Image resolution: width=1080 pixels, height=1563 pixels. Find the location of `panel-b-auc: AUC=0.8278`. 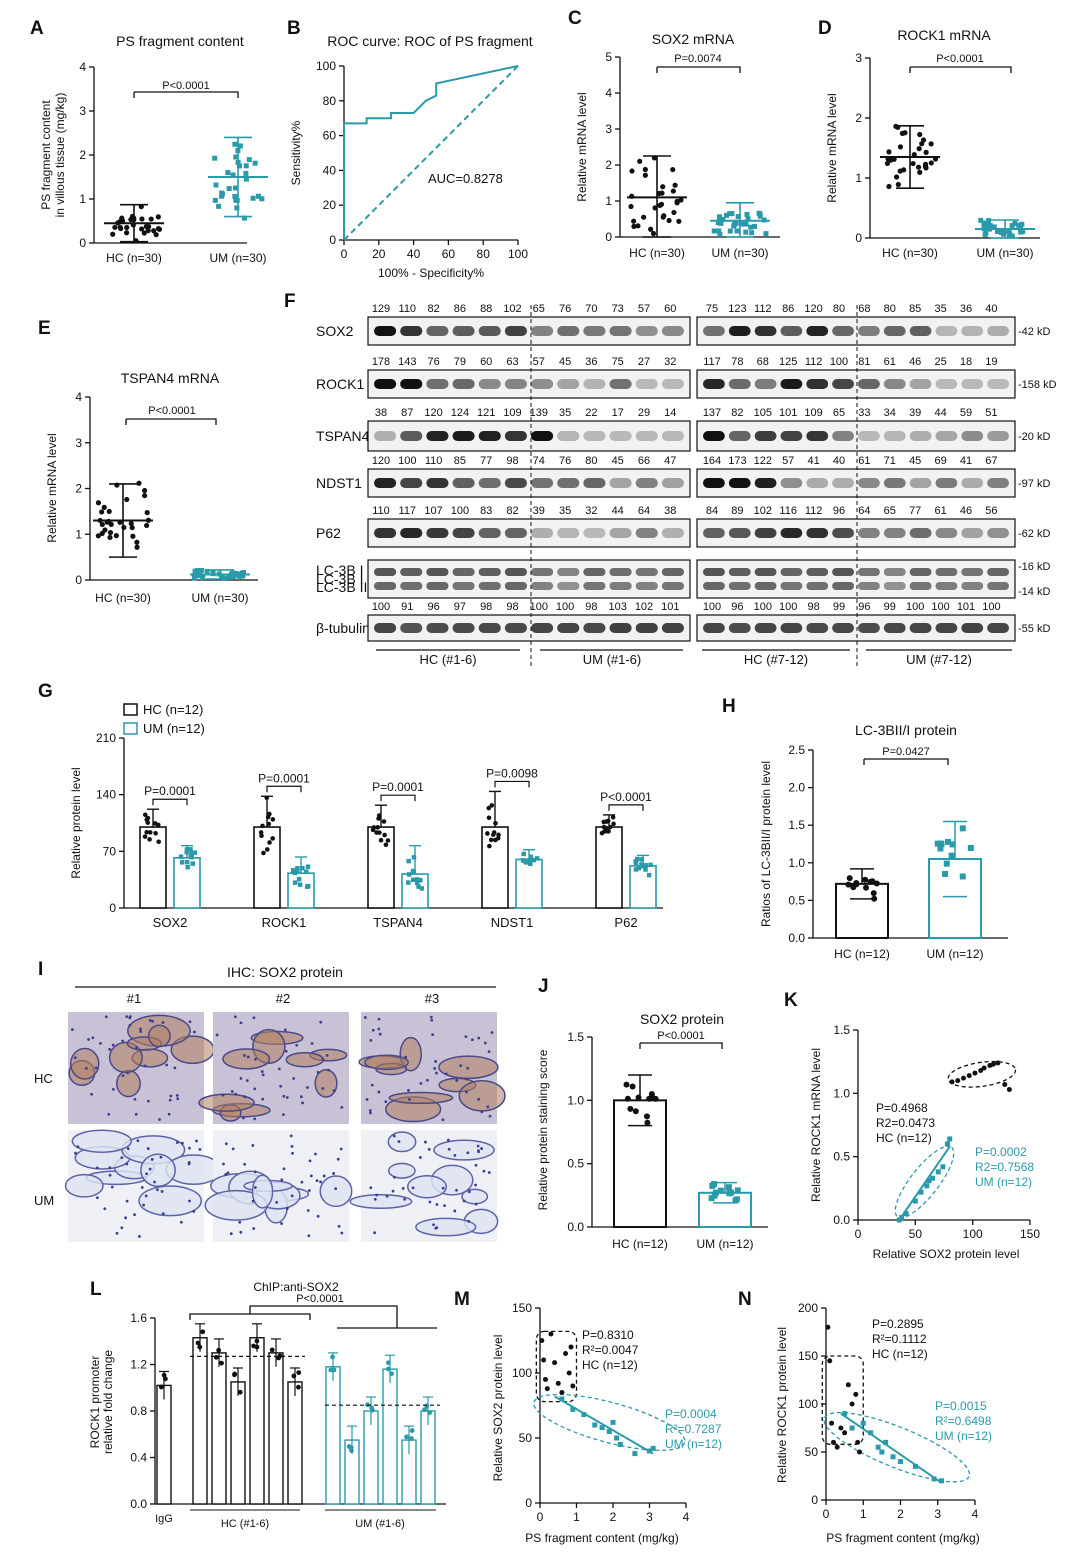

panel-b-auc: AUC=0.8278 is located at coordinates (465, 178).